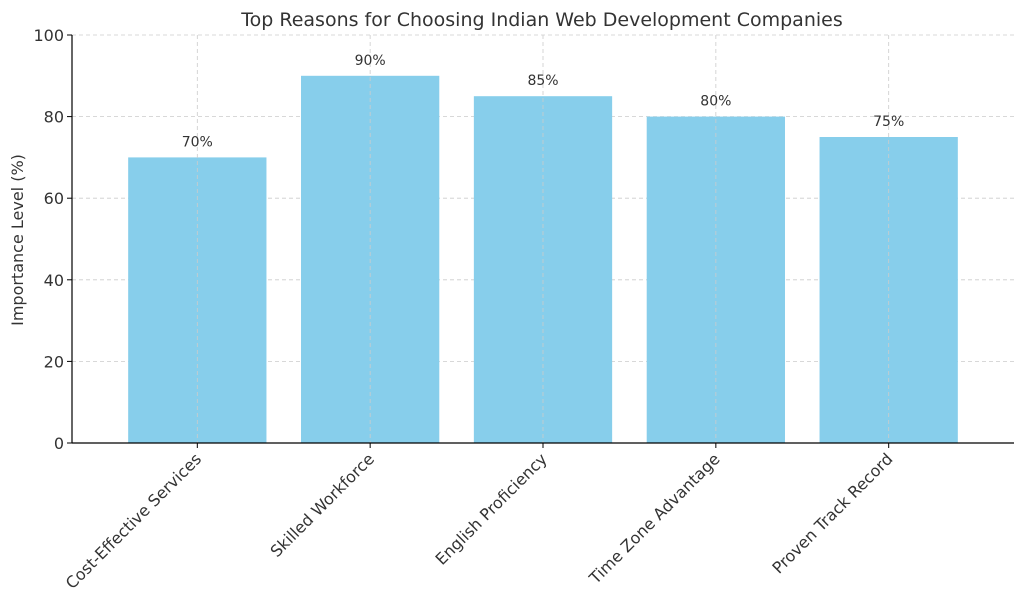 Image resolution: width=1024 pixels, height=615 pixels. What do you see at coordinates (54, 361) in the screenshot?
I see `y-tick-label-1: 20` at bounding box center [54, 361].